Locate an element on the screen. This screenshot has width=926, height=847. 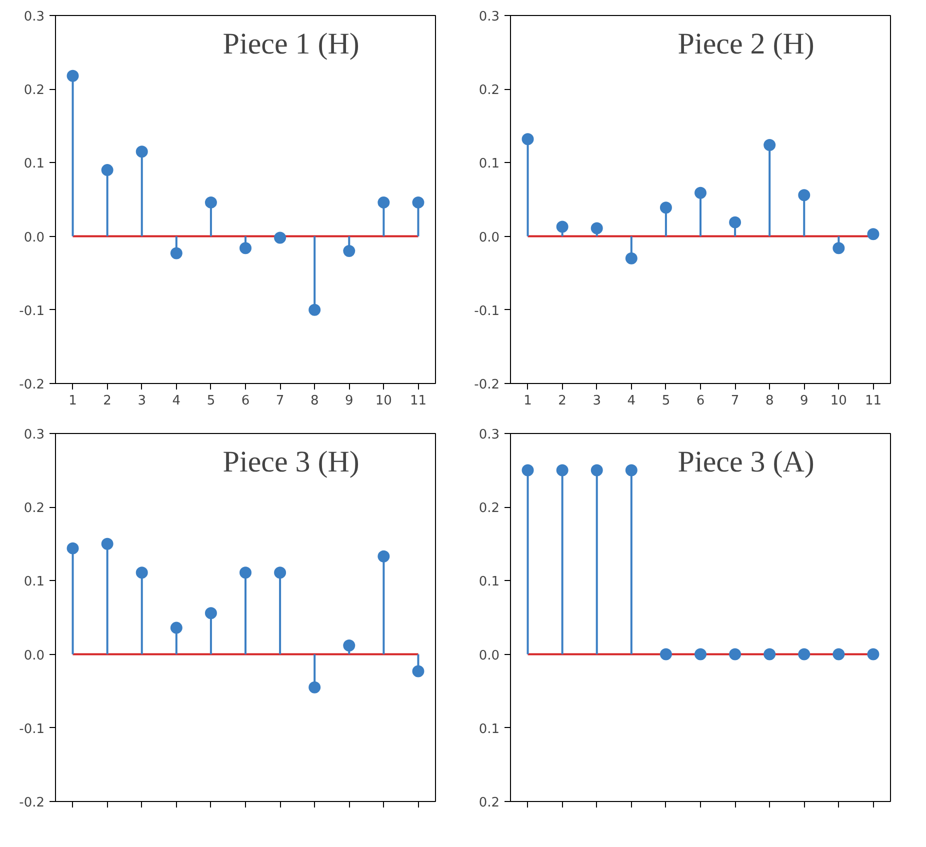
chart-title: Piece 1 (H) is located at coordinates (291, 44).